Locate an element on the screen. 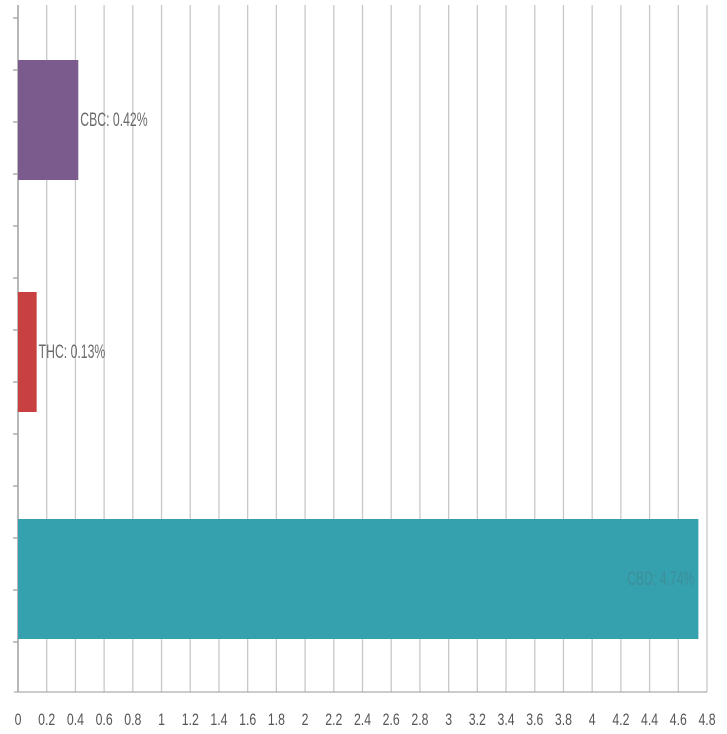 The height and width of the screenshot is (734, 727). x-tick-label: 3.2 is located at coordinates (477, 720).